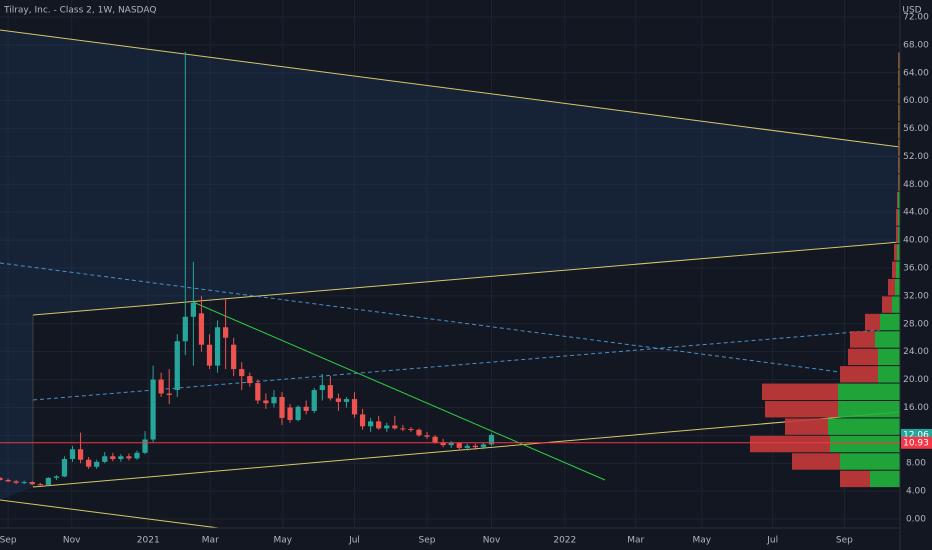 The image size is (932, 550). I want to click on price-label: 12.06, so click(916, 435).